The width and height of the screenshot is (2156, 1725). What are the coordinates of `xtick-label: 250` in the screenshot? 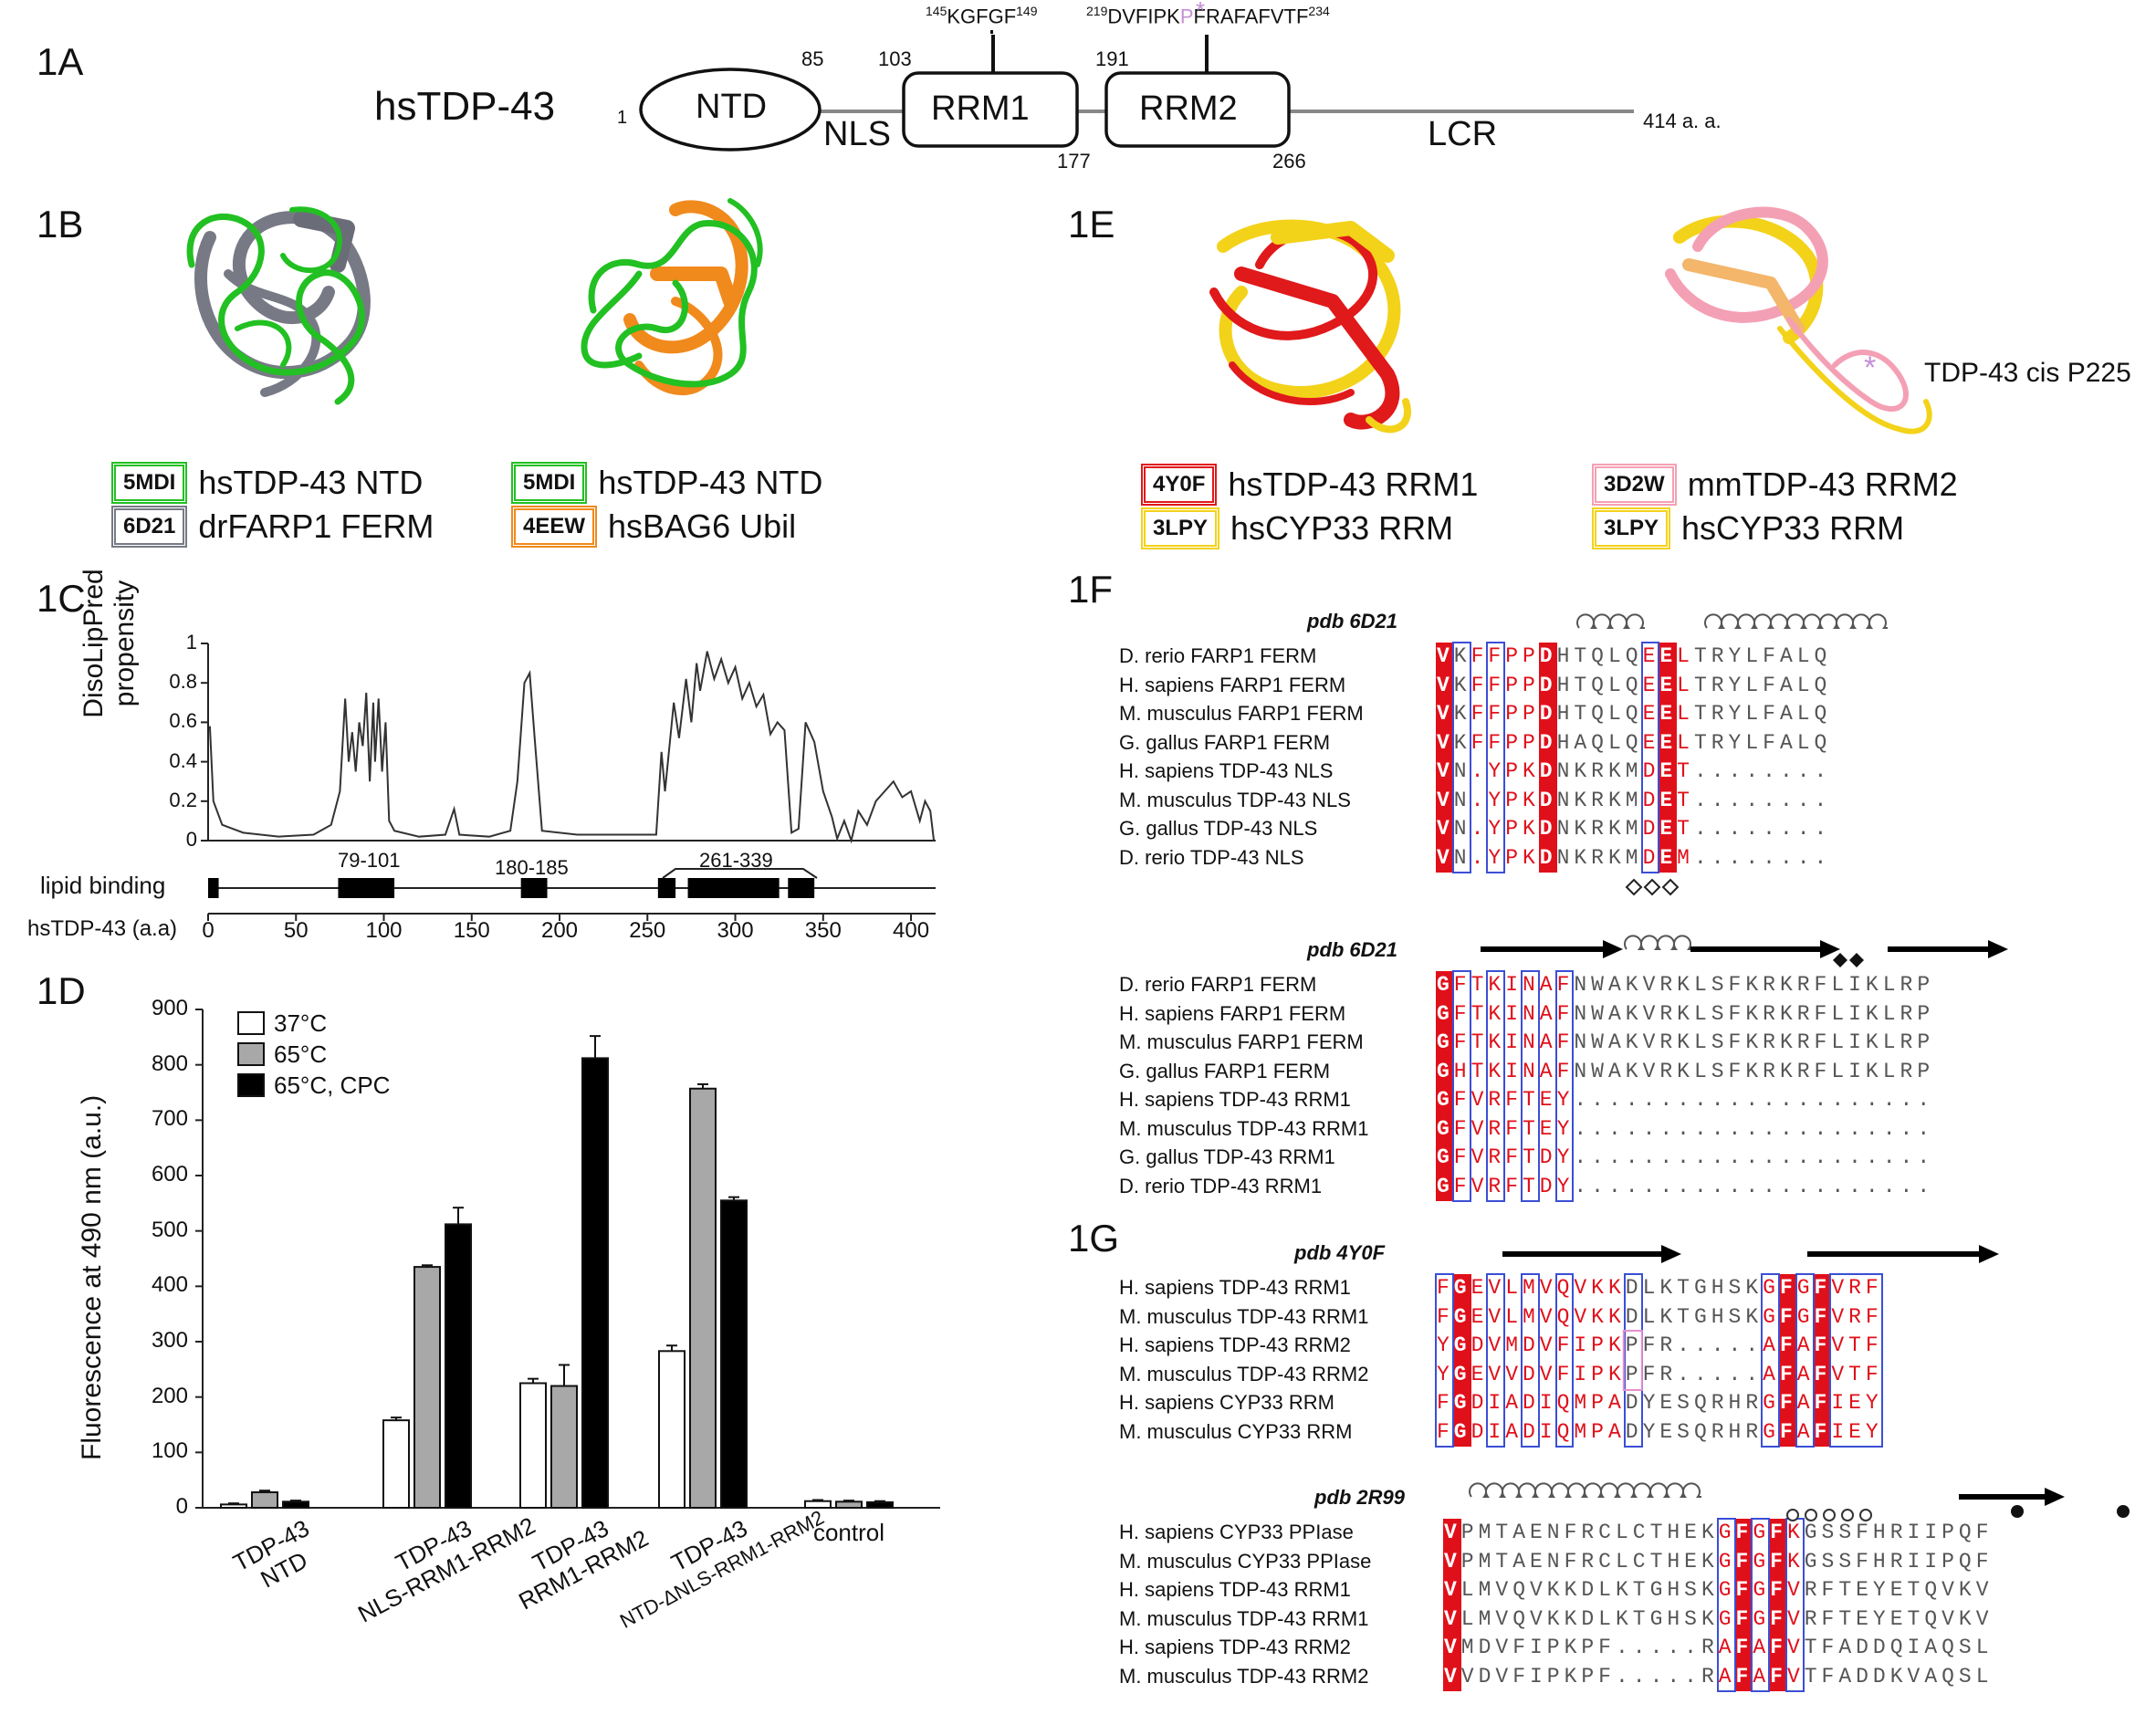 It's located at (648, 930).